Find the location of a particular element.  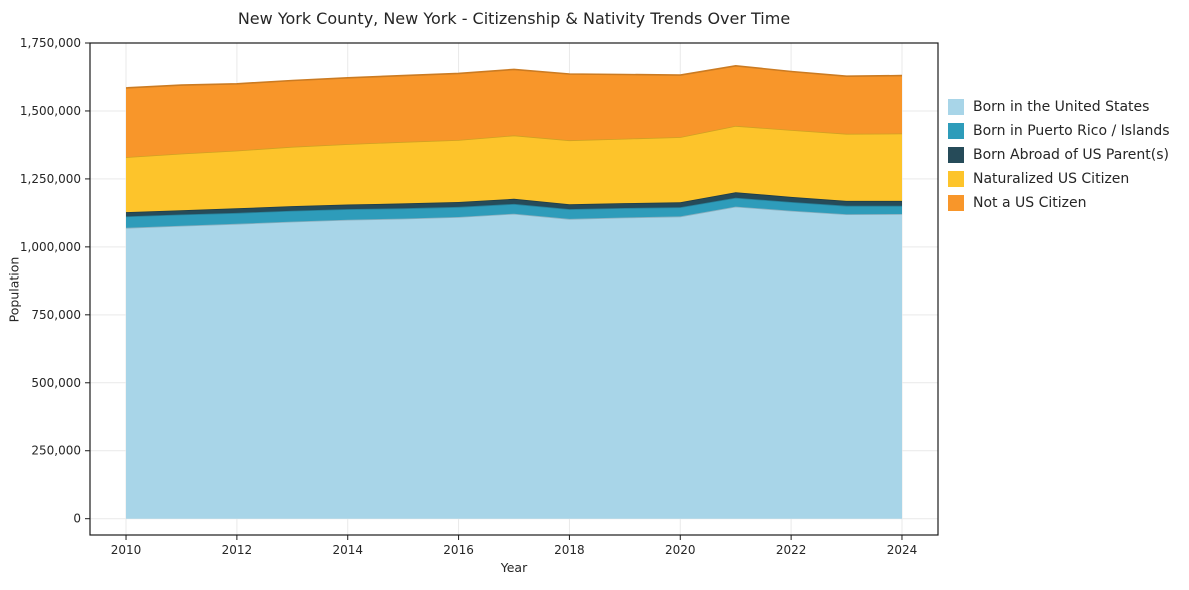

y-tick-label: 1,250,000 is located at coordinates (50, 179).